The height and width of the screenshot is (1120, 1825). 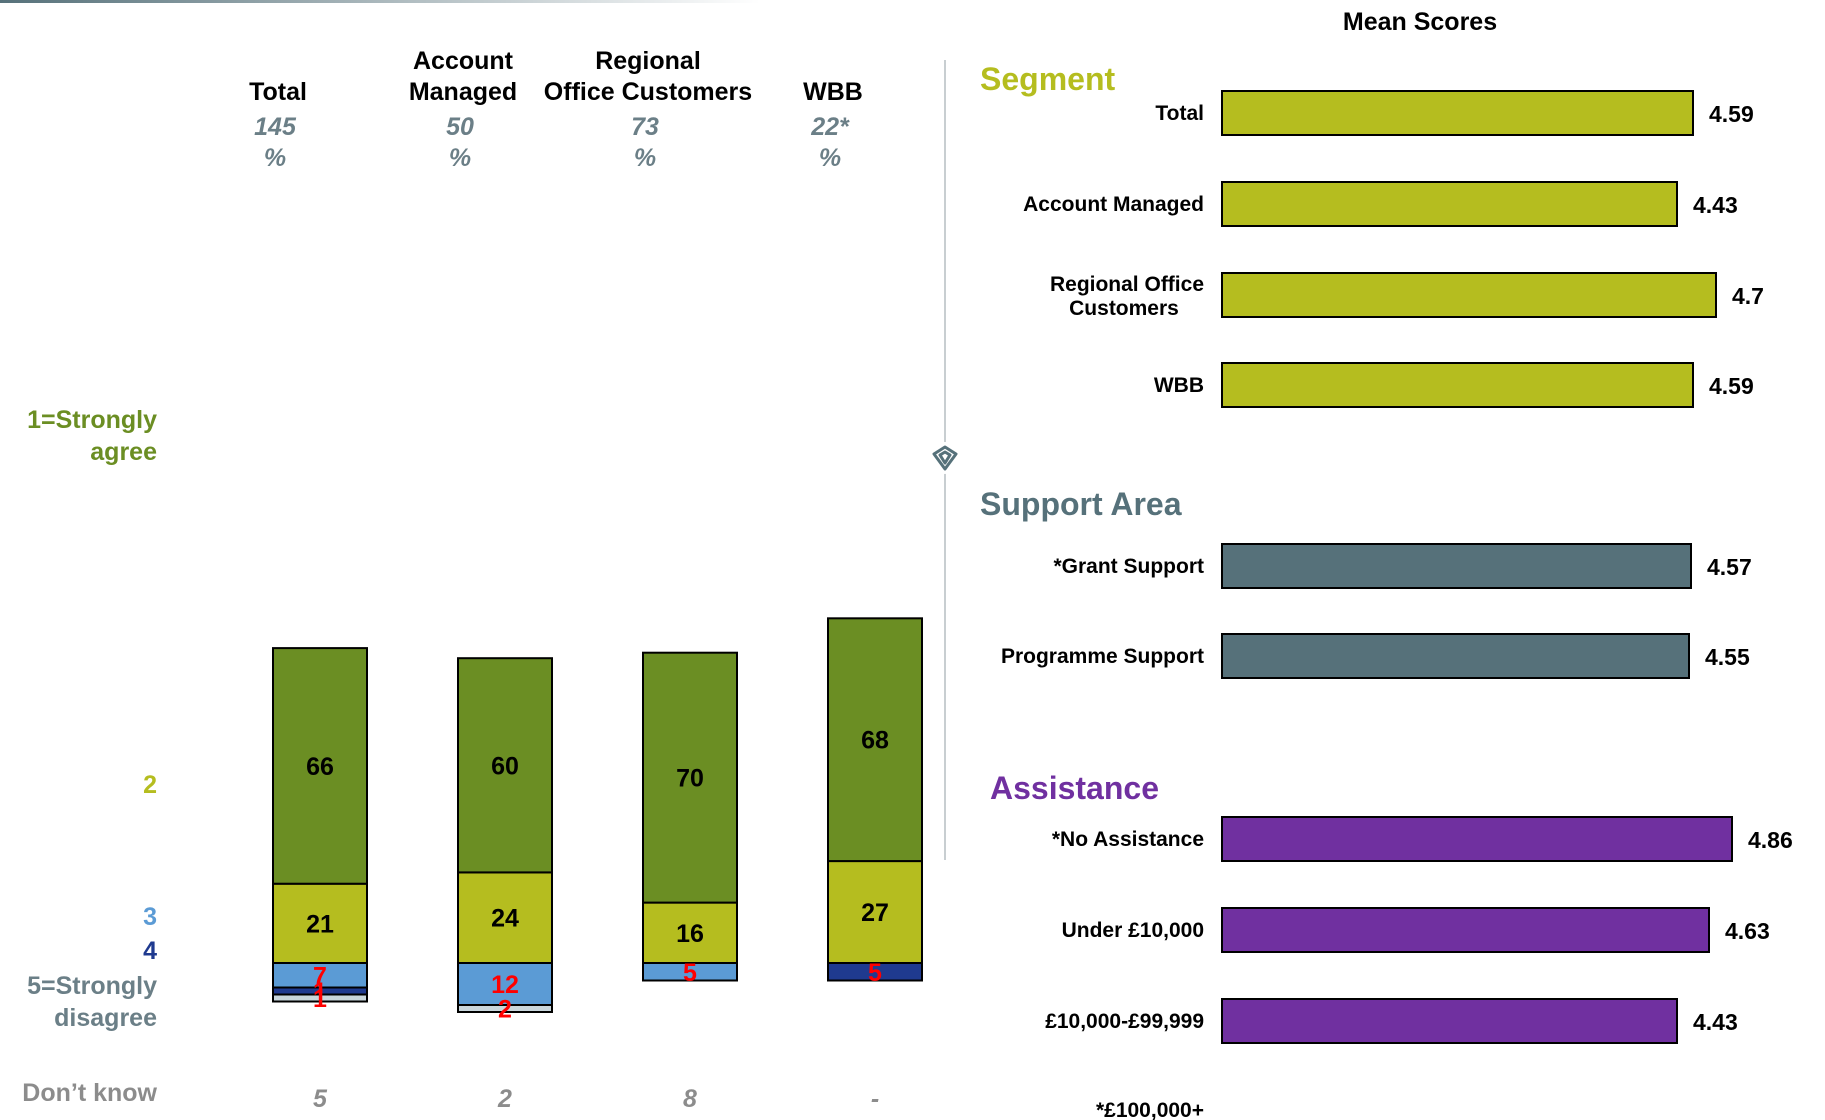 I want to click on category-label: *£100,000+, so click(x=1150, y=1109).